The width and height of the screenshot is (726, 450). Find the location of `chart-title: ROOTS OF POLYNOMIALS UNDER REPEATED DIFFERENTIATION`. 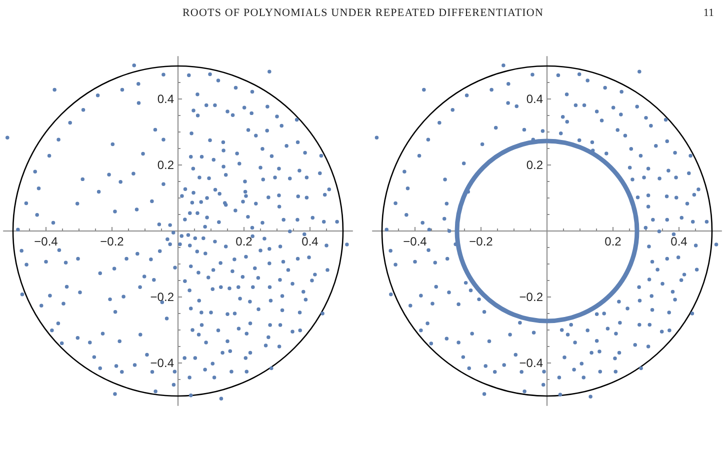

chart-title: ROOTS OF POLYNOMIALS UNDER REPEATED DIFFERENTIATION is located at coordinates (363, 13).